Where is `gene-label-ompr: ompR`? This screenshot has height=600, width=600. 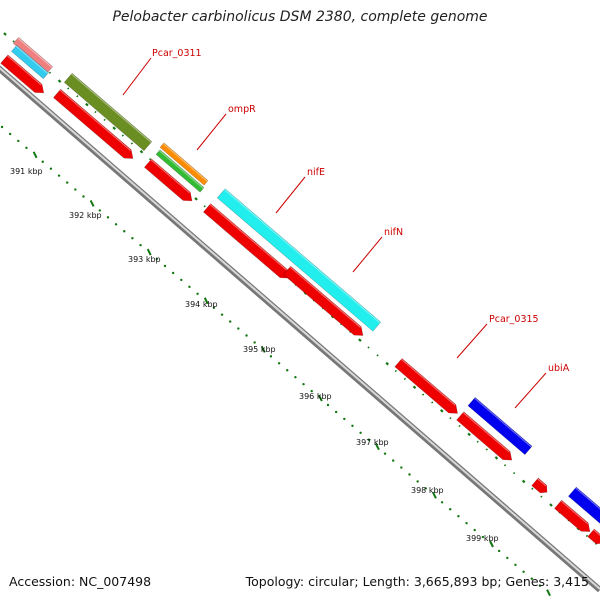
gene-label-ompr: ompR is located at coordinates (242, 109).